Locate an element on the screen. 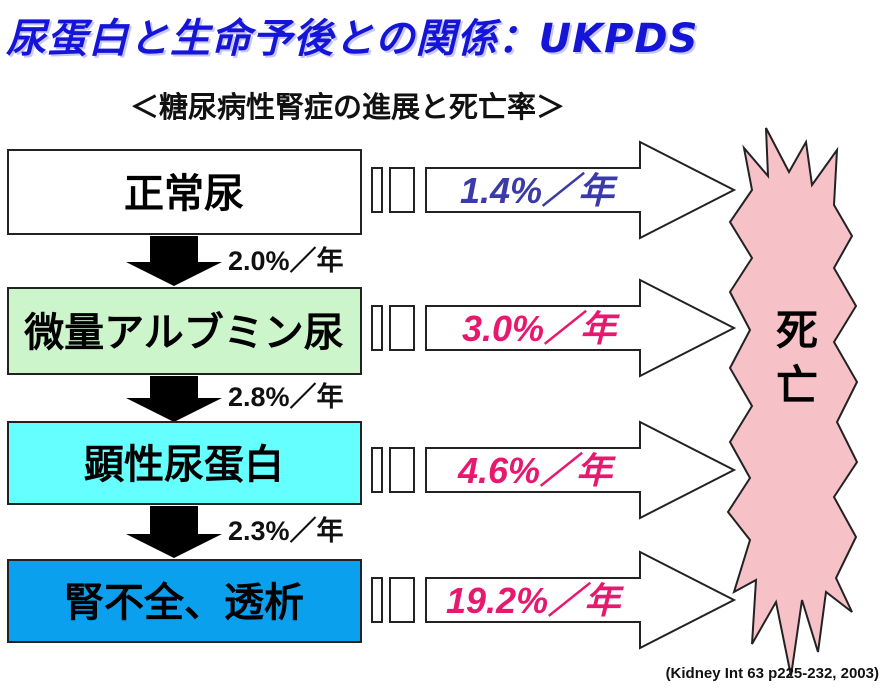 Image resolution: width=887 pixels, height=688 pixels. stage-label: 腎不全、透析 is located at coordinates (184, 603).